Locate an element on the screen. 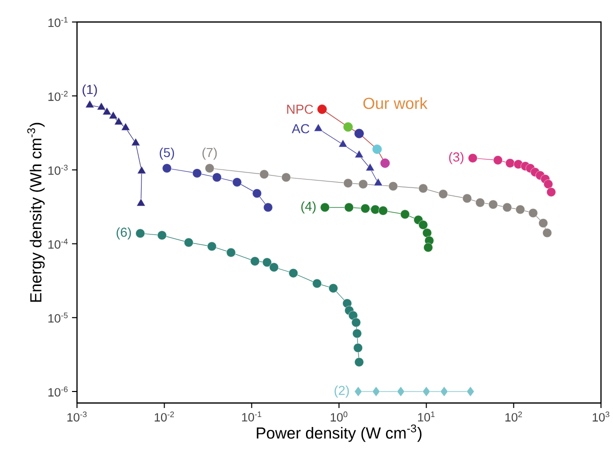 The height and width of the screenshot is (452, 613). x-tick-label: 10$^{2}$ is located at coordinates (513, 417).